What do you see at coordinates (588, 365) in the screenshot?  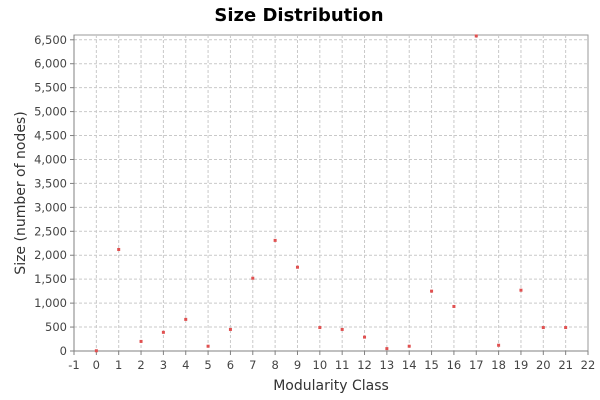 I see `x-tick-label: 22` at bounding box center [588, 365].